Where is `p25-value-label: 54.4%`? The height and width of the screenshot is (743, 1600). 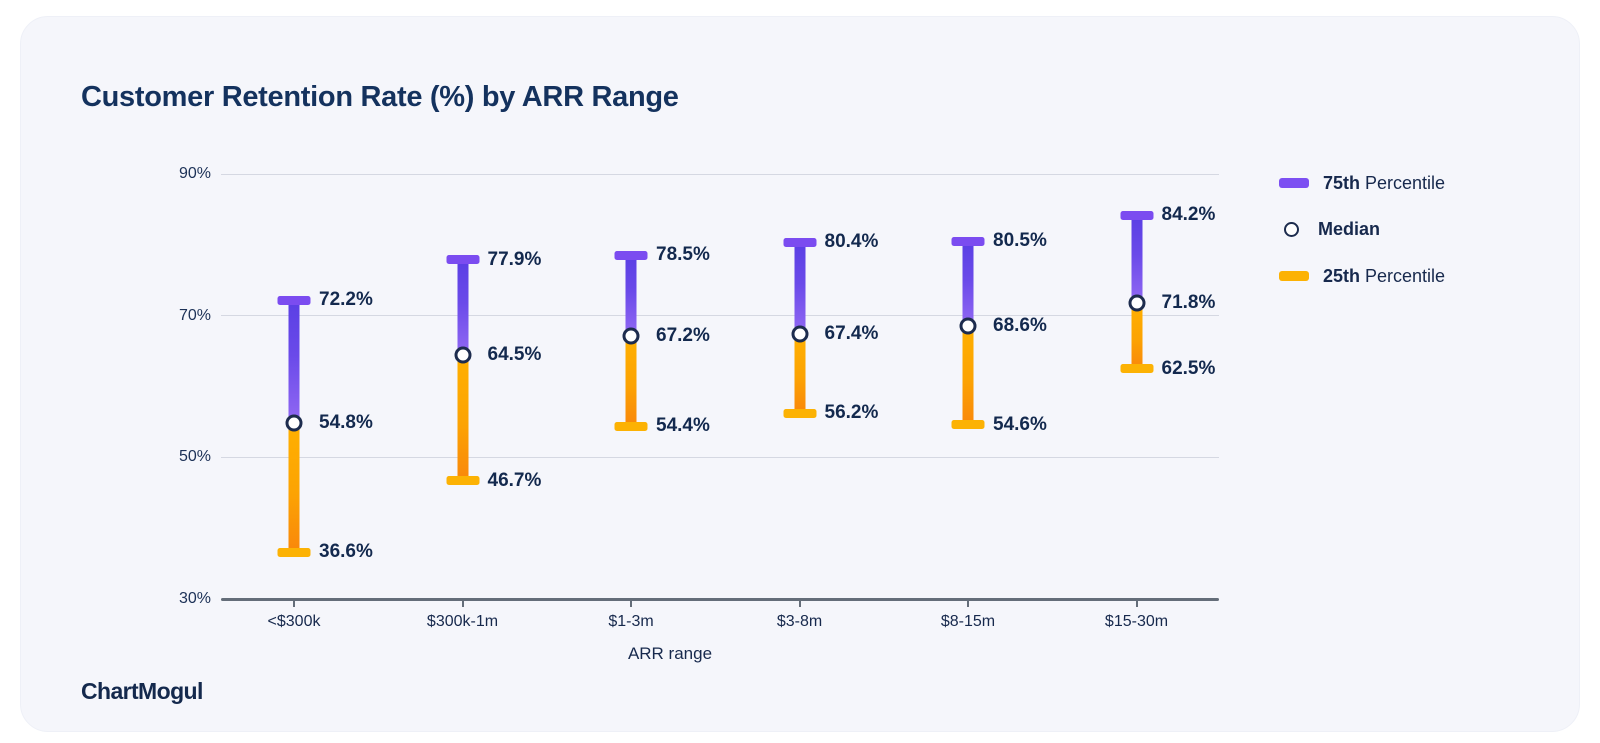
p25-value-label: 54.4% is located at coordinates (683, 426).